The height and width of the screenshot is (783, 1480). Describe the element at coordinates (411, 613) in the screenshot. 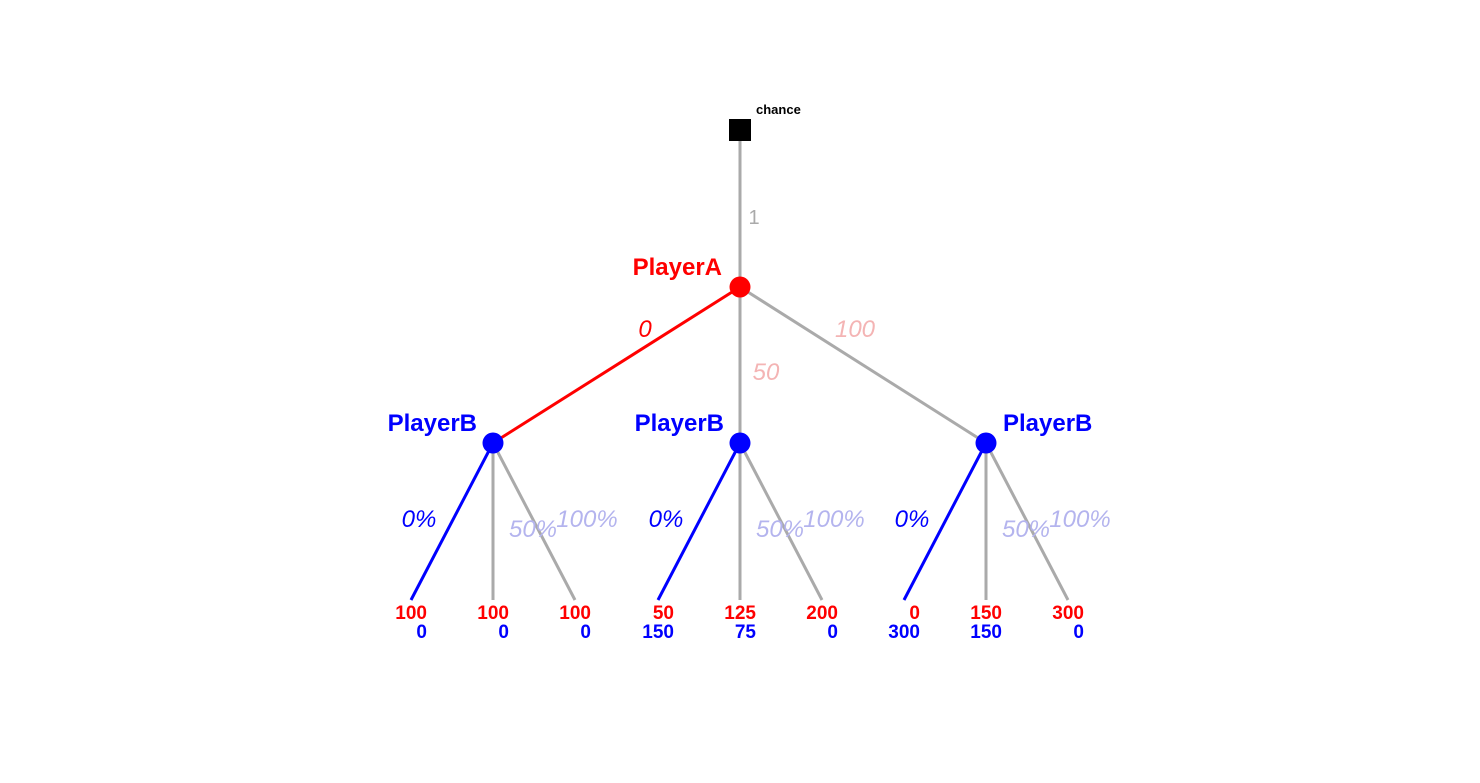

I see `payoff-a-0-0: 100` at that location.